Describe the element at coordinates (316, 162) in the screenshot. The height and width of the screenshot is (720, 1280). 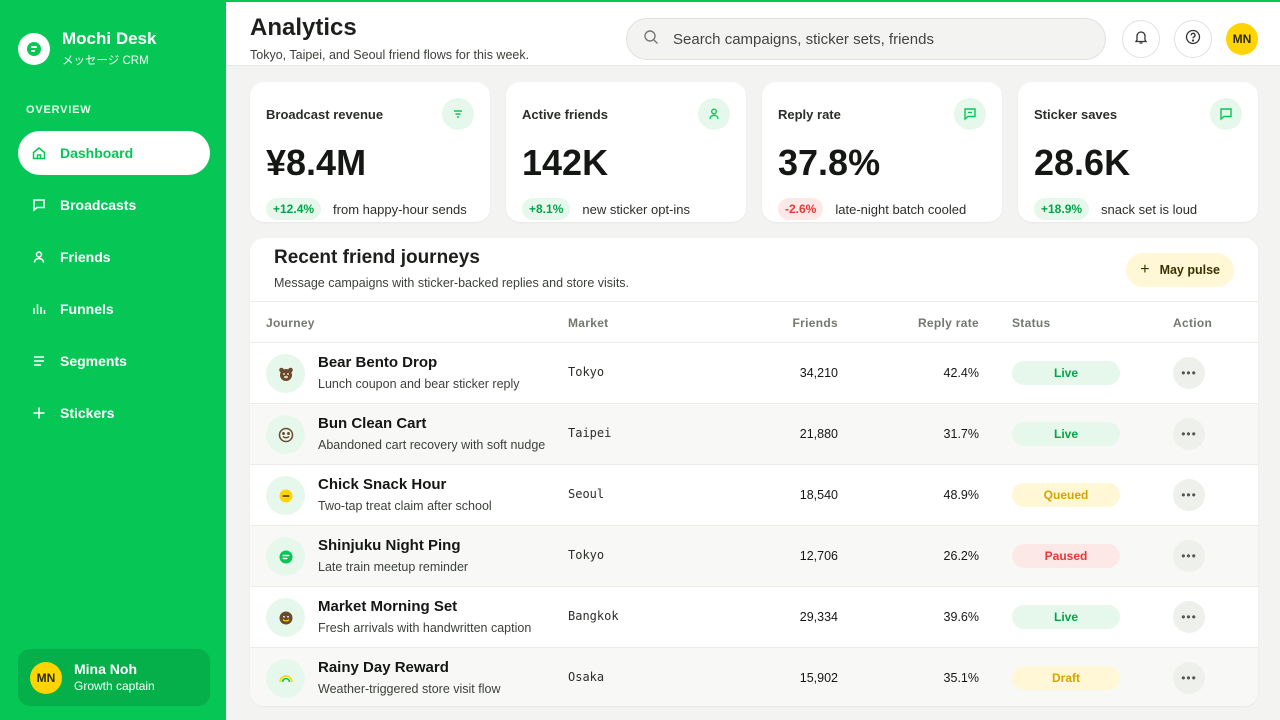
I see `stat-value: ¥8.4M` at that location.